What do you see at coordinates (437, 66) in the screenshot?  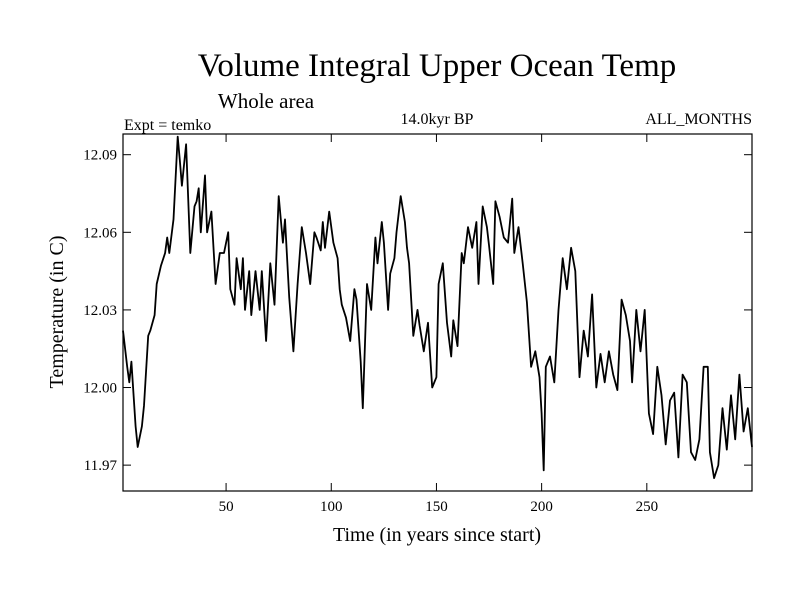 I see `chart-title: Volume Integral Upper Ocean Temp` at bounding box center [437, 66].